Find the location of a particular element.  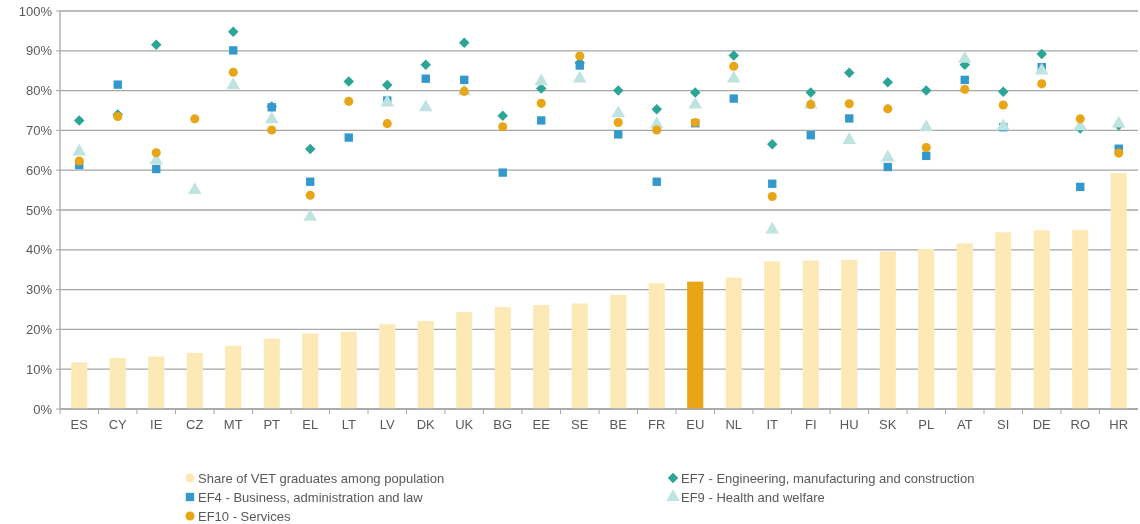

x-tick-label: SE is located at coordinates (580, 424).